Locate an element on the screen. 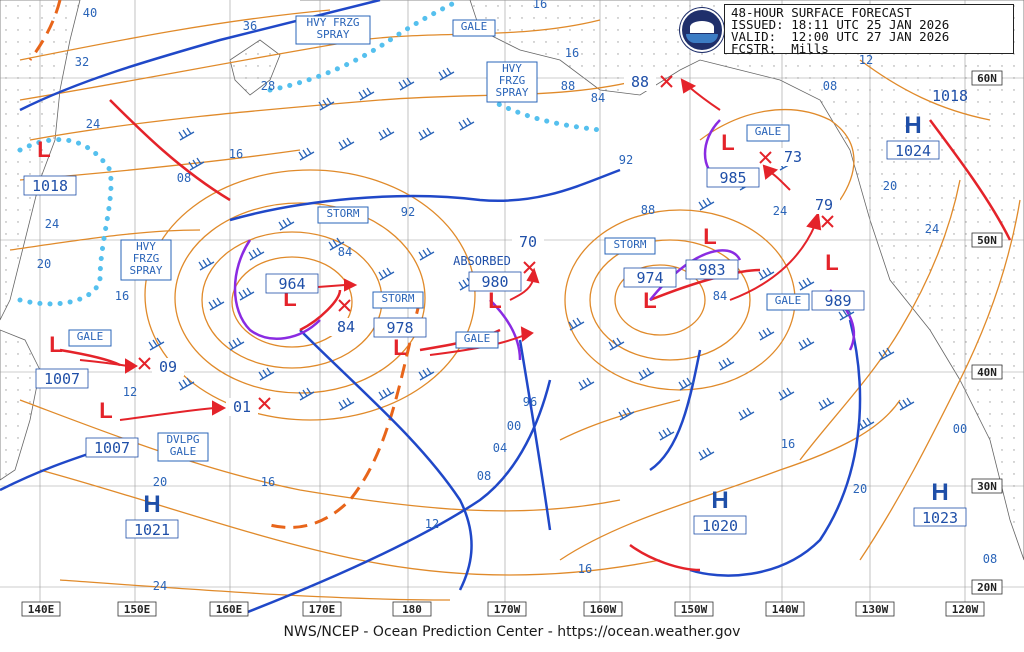 The height and width of the screenshot is (652, 1024). absorbed-label: ABSORBED is located at coordinates (482, 261).